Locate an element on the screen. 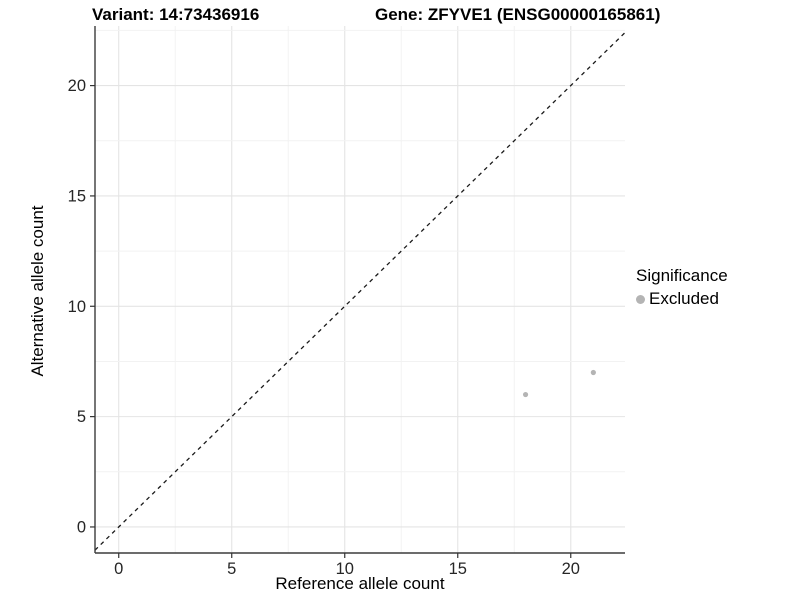  x-tick-label: 10 is located at coordinates (345, 569).